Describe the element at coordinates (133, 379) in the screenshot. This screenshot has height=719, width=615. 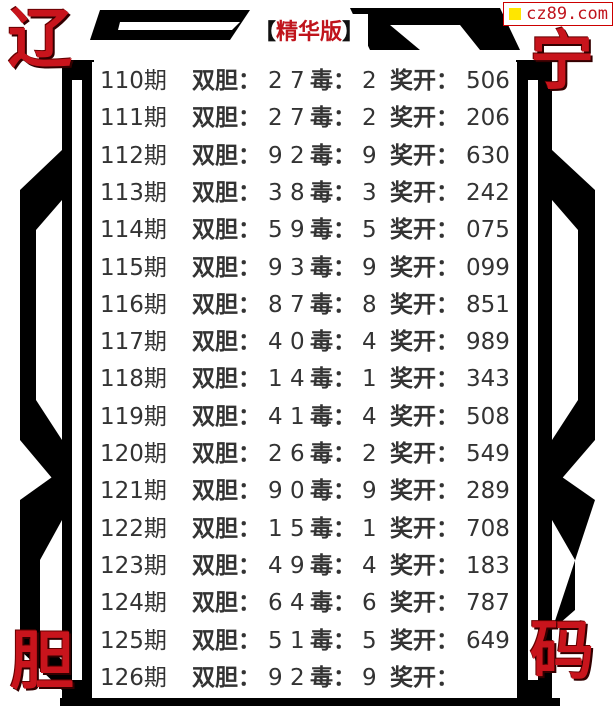
I see `period: 118期` at that location.